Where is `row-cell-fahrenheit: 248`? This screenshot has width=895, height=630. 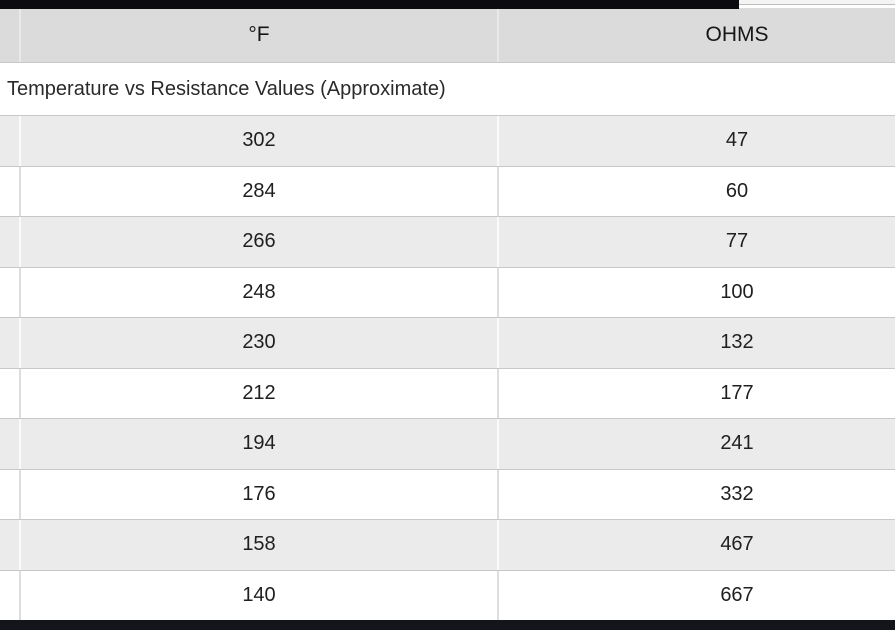 row-cell-fahrenheit: 248 is located at coordinates (258, 292).